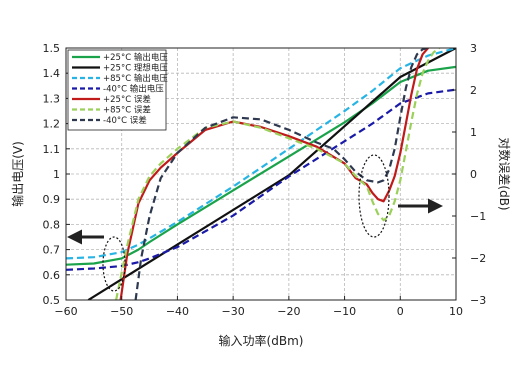  I want to click on y-left-tick-label: 0.8, so click(52, 224).